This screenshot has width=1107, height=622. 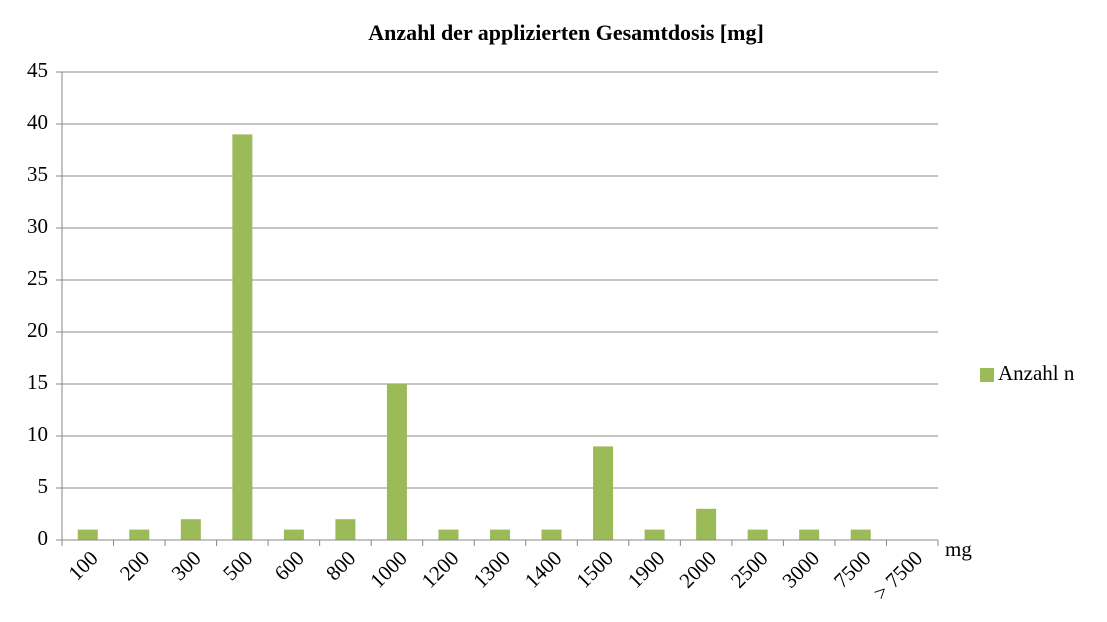 I want to click on y-tick-label: 20, so click(x=37, y=330).